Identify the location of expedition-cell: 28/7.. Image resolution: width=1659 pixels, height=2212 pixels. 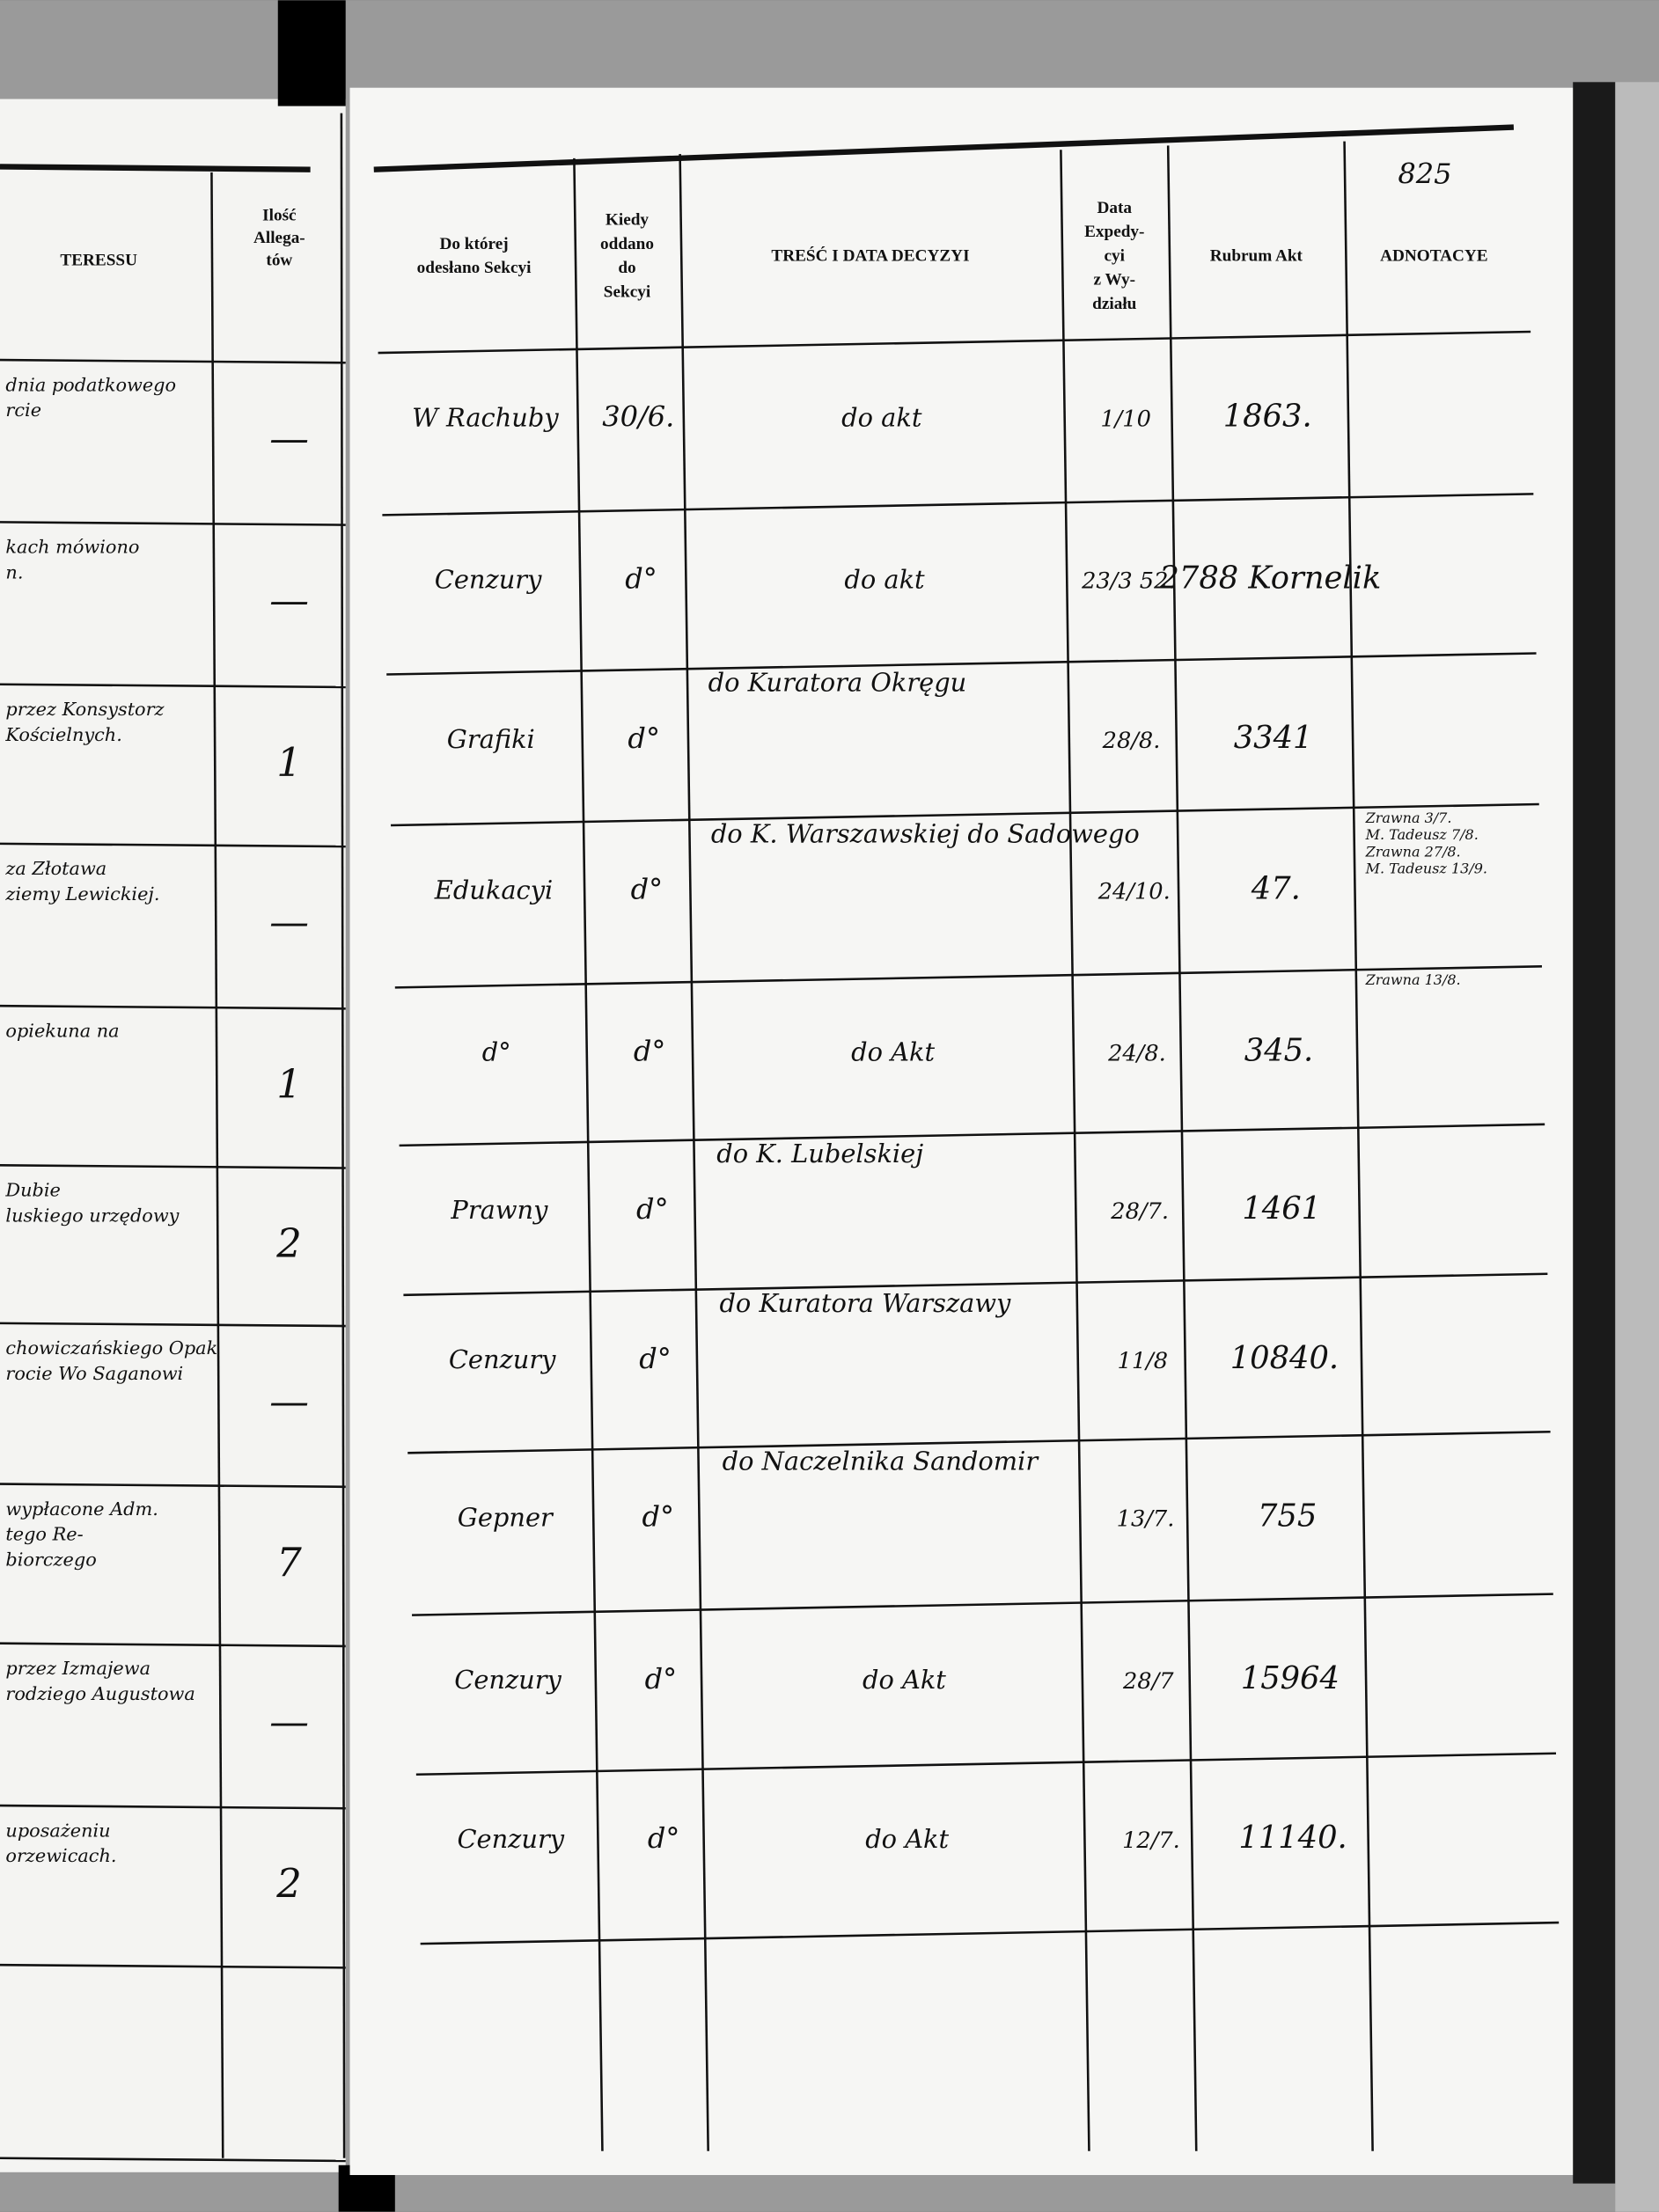
(1140, 1211).